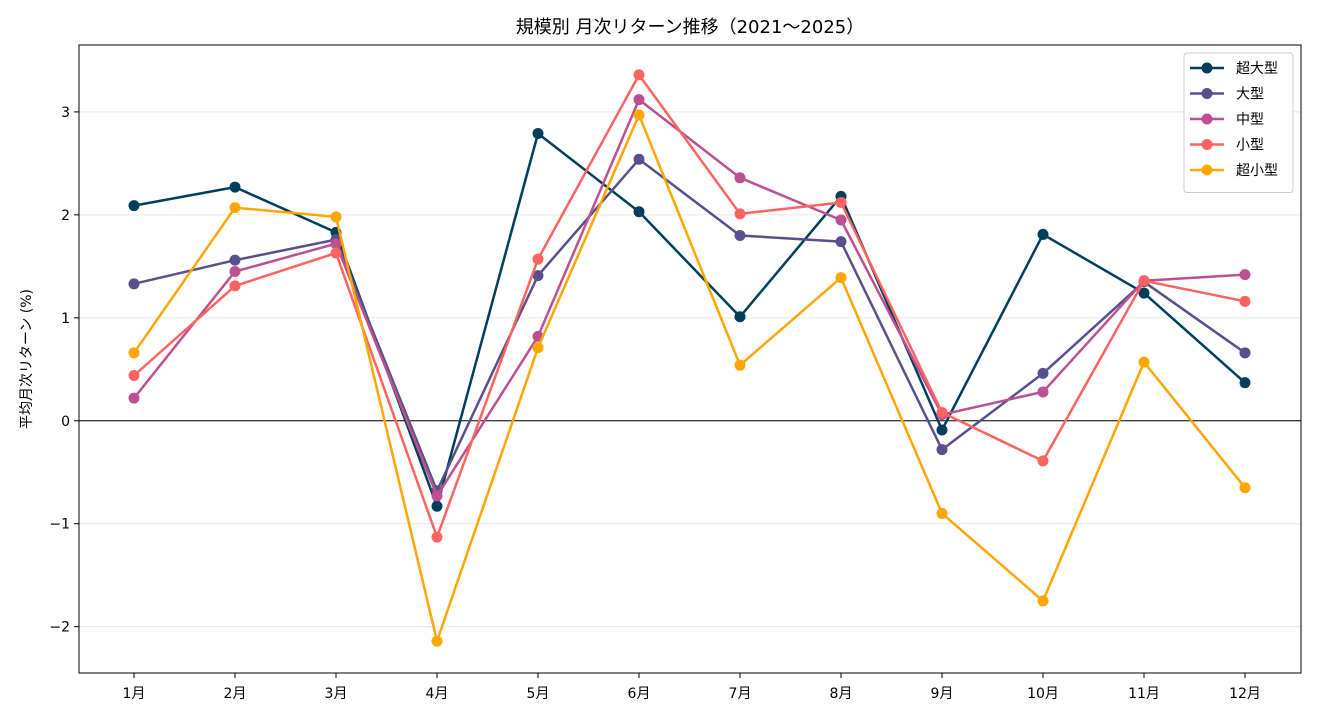 The image size is (1320, 724). What do you see at coordinates (740, 694) in the screenshot?
I see `x-tick-label: 7月` at bounding box center [740, 694].